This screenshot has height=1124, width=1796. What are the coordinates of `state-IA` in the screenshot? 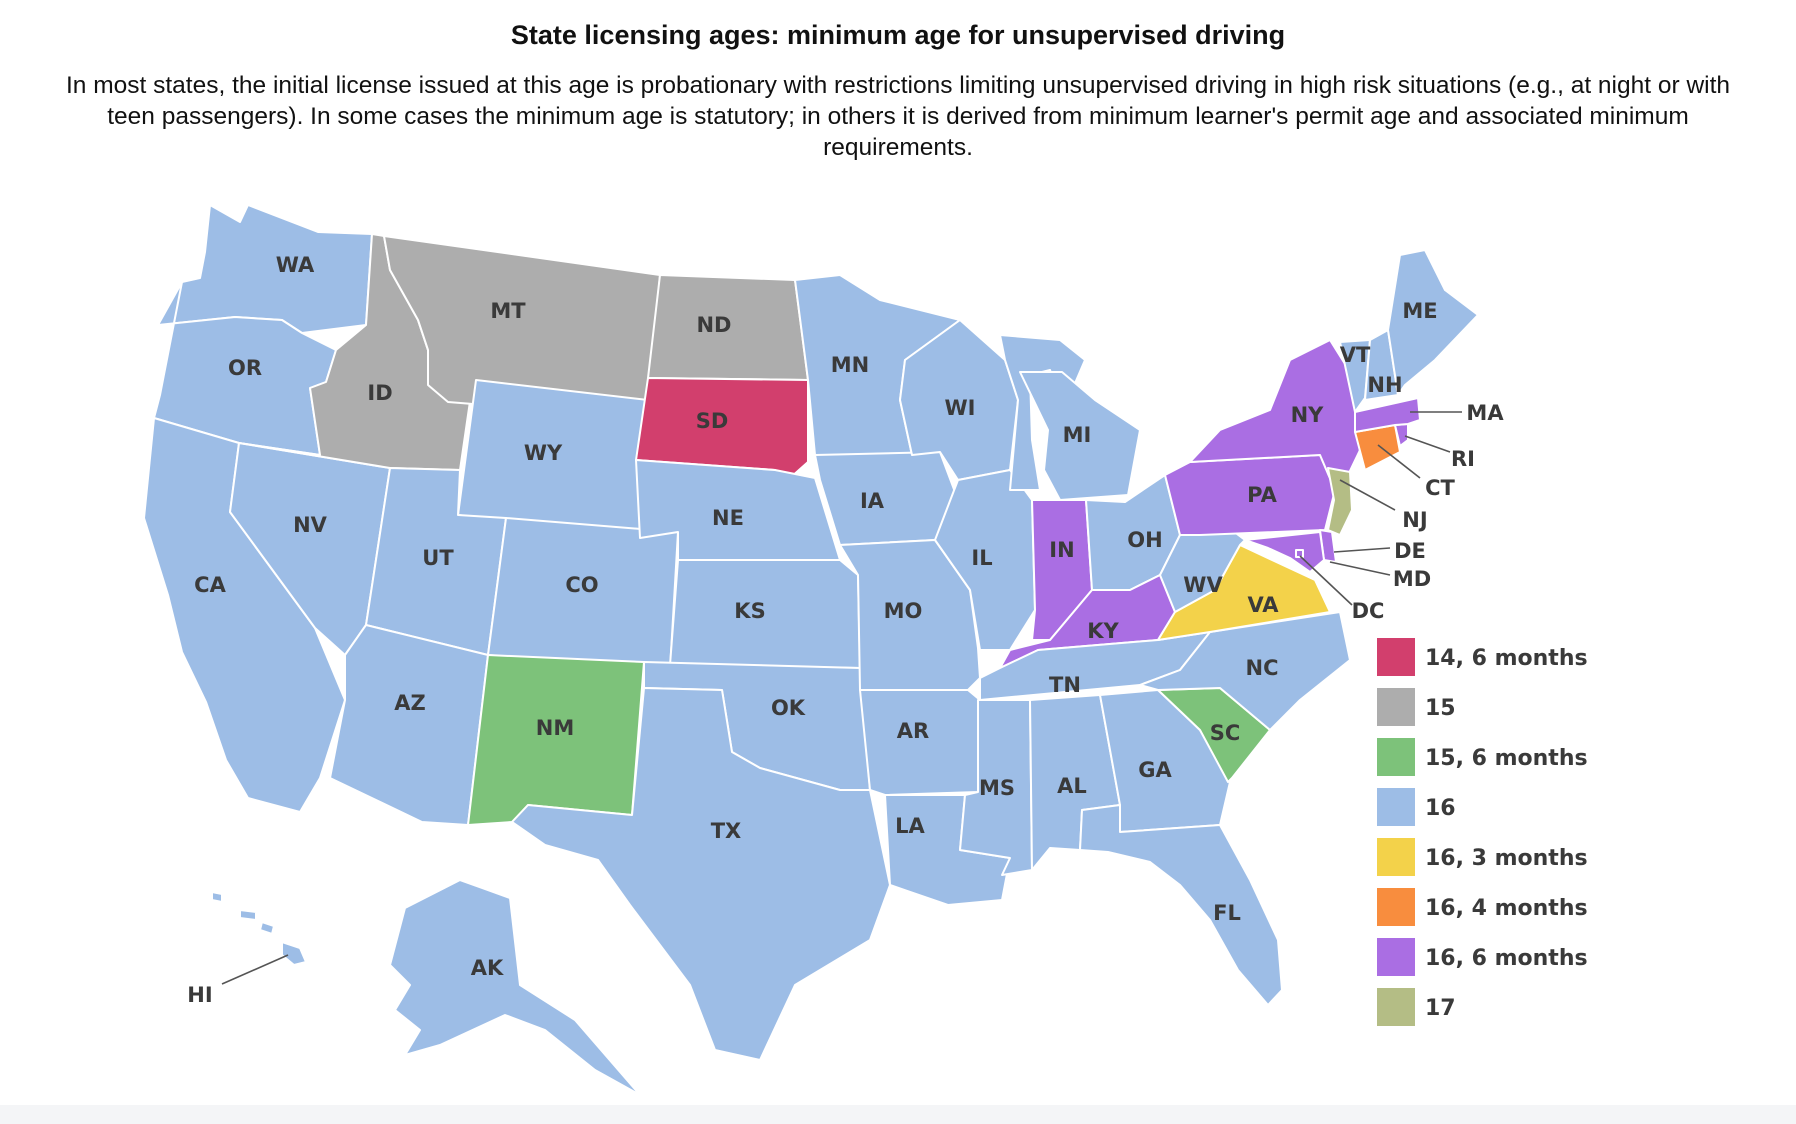 It's located at (886, 498).